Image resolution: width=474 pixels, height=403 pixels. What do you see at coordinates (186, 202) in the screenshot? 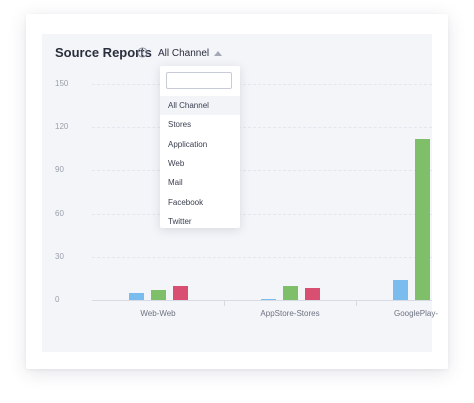
I see `channel-option: Facebook` at bounding box center [186, 202].